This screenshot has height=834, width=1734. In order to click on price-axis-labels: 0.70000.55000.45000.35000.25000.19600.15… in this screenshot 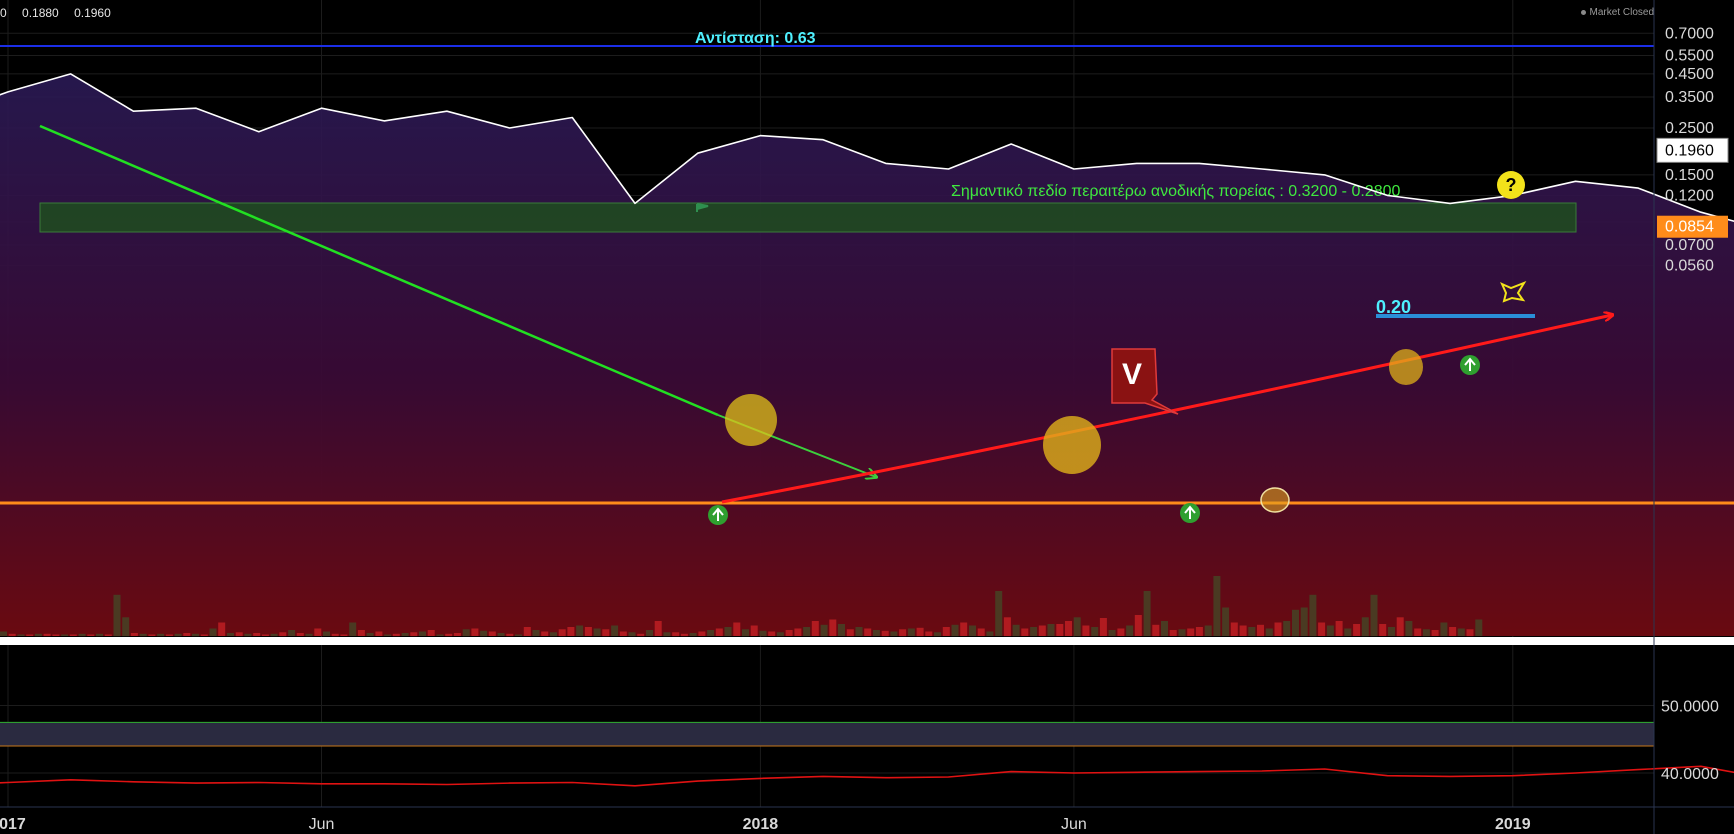, I will do `click(1692, 149)`.